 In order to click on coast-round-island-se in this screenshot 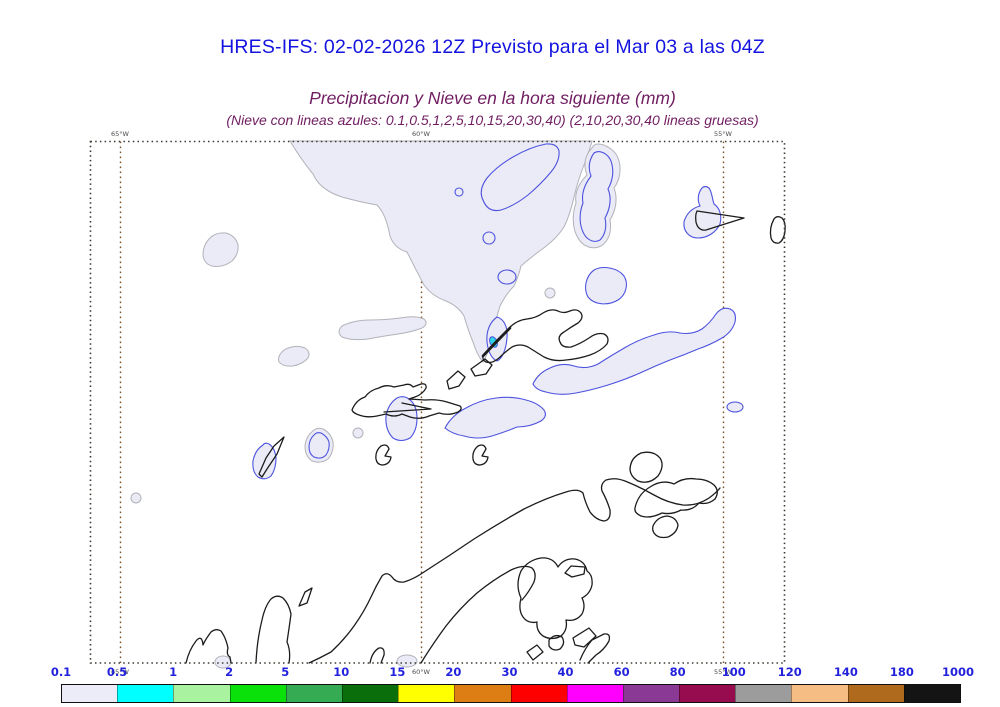, I will do `click(646, 467)`.